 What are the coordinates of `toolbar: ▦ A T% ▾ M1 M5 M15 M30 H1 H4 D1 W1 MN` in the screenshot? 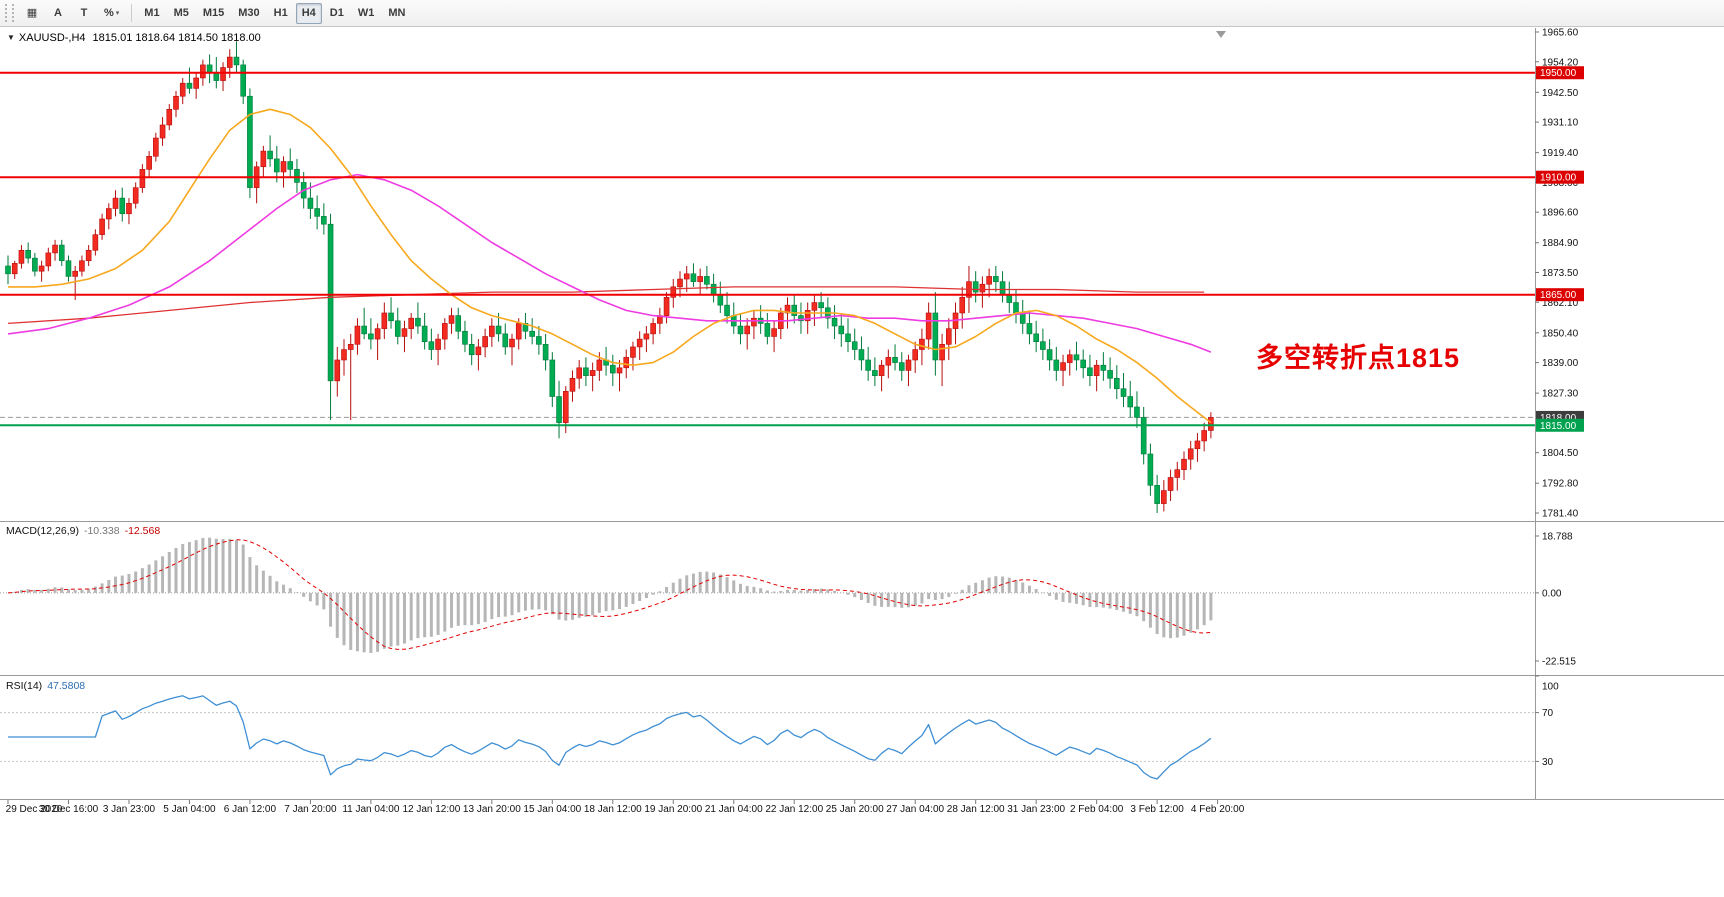 It's located at (862, 13).